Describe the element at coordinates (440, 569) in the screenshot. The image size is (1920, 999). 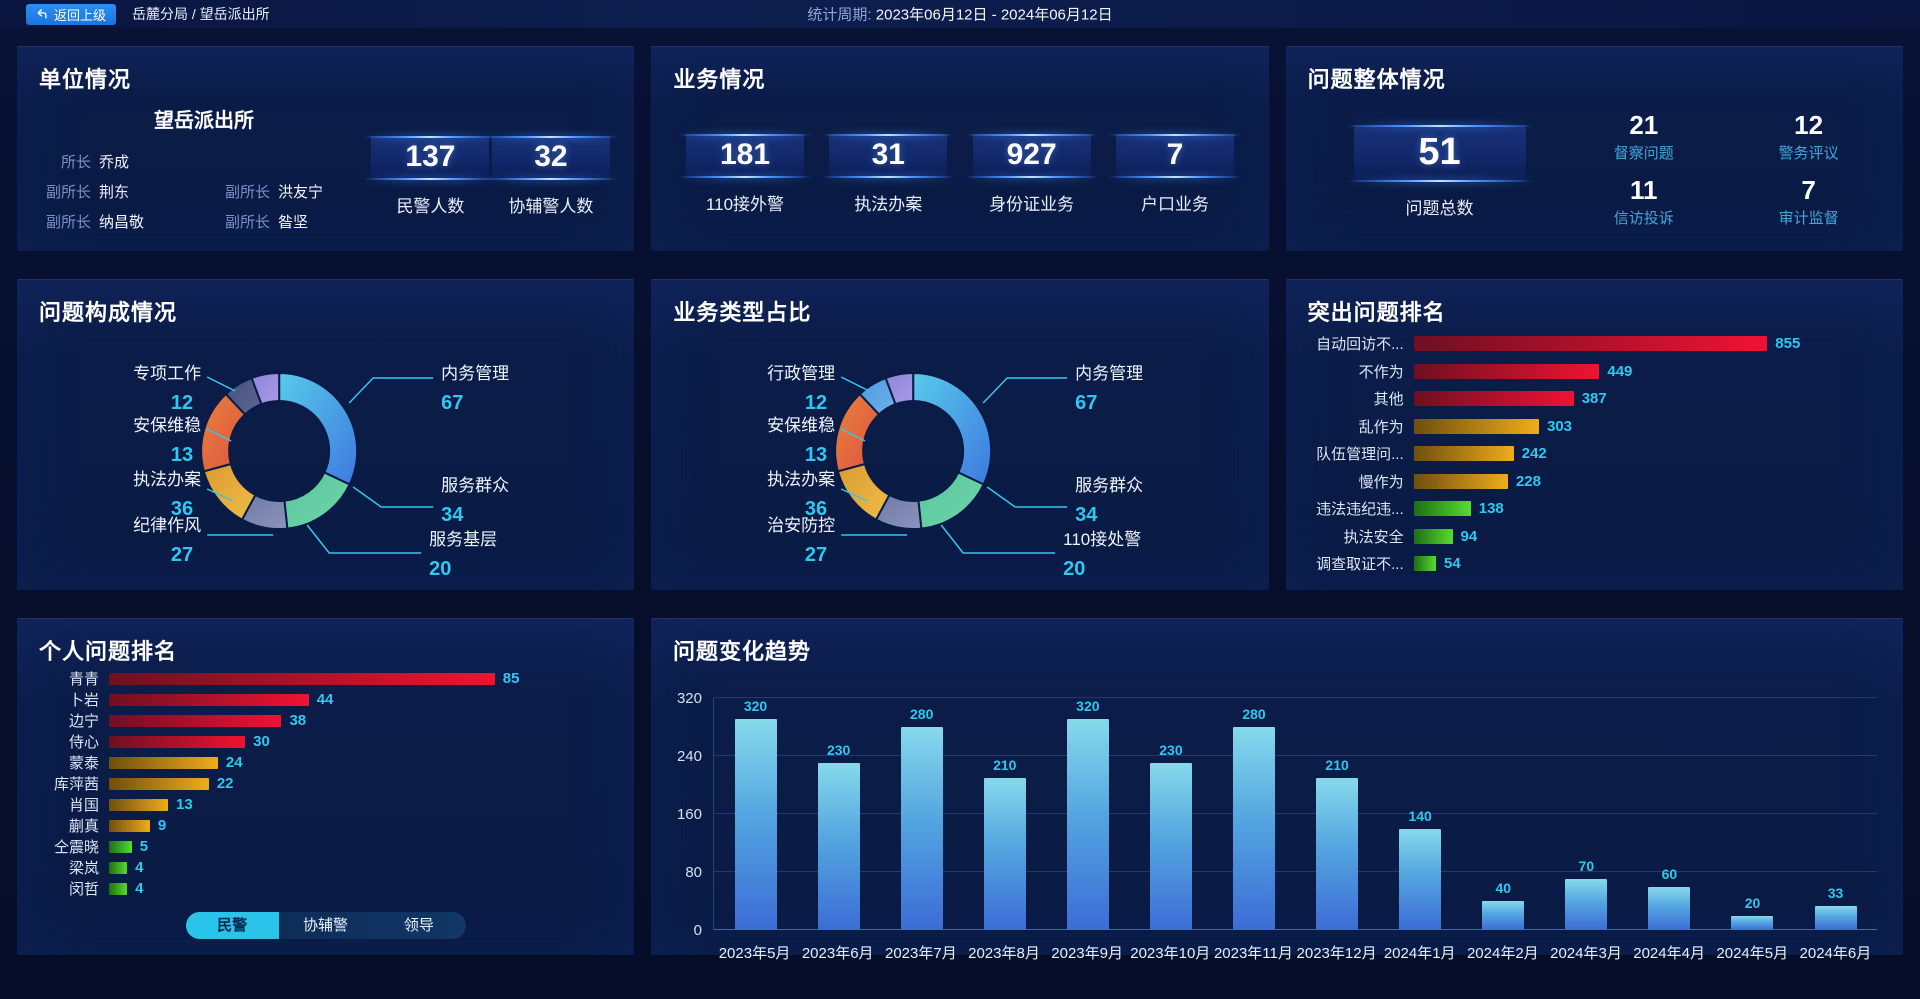
I see `donut-value: 20` at that location.